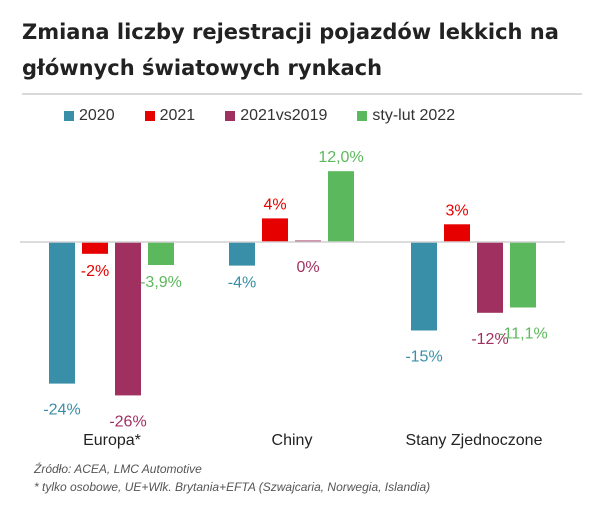 This screenshot has width=598, height=518. What do you see at coordinates (161, 282) in the screenshot?
I see `data-label: -3,9%` at bounding box center [161, 282].